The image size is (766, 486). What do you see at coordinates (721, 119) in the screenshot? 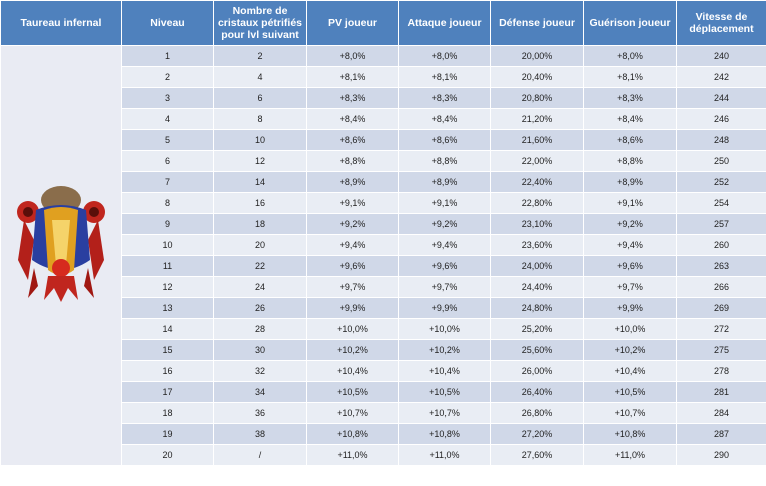
I see `table-cell: 246` at bounding box center [721, 119].